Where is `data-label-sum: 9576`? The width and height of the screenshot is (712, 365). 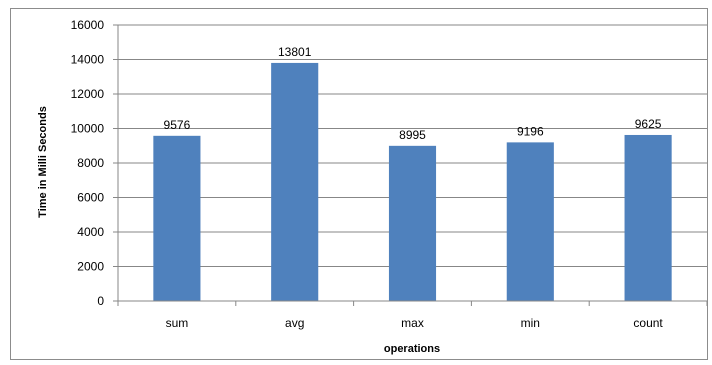 data-label-sum: 9576 is located at coordinates (177, 125).